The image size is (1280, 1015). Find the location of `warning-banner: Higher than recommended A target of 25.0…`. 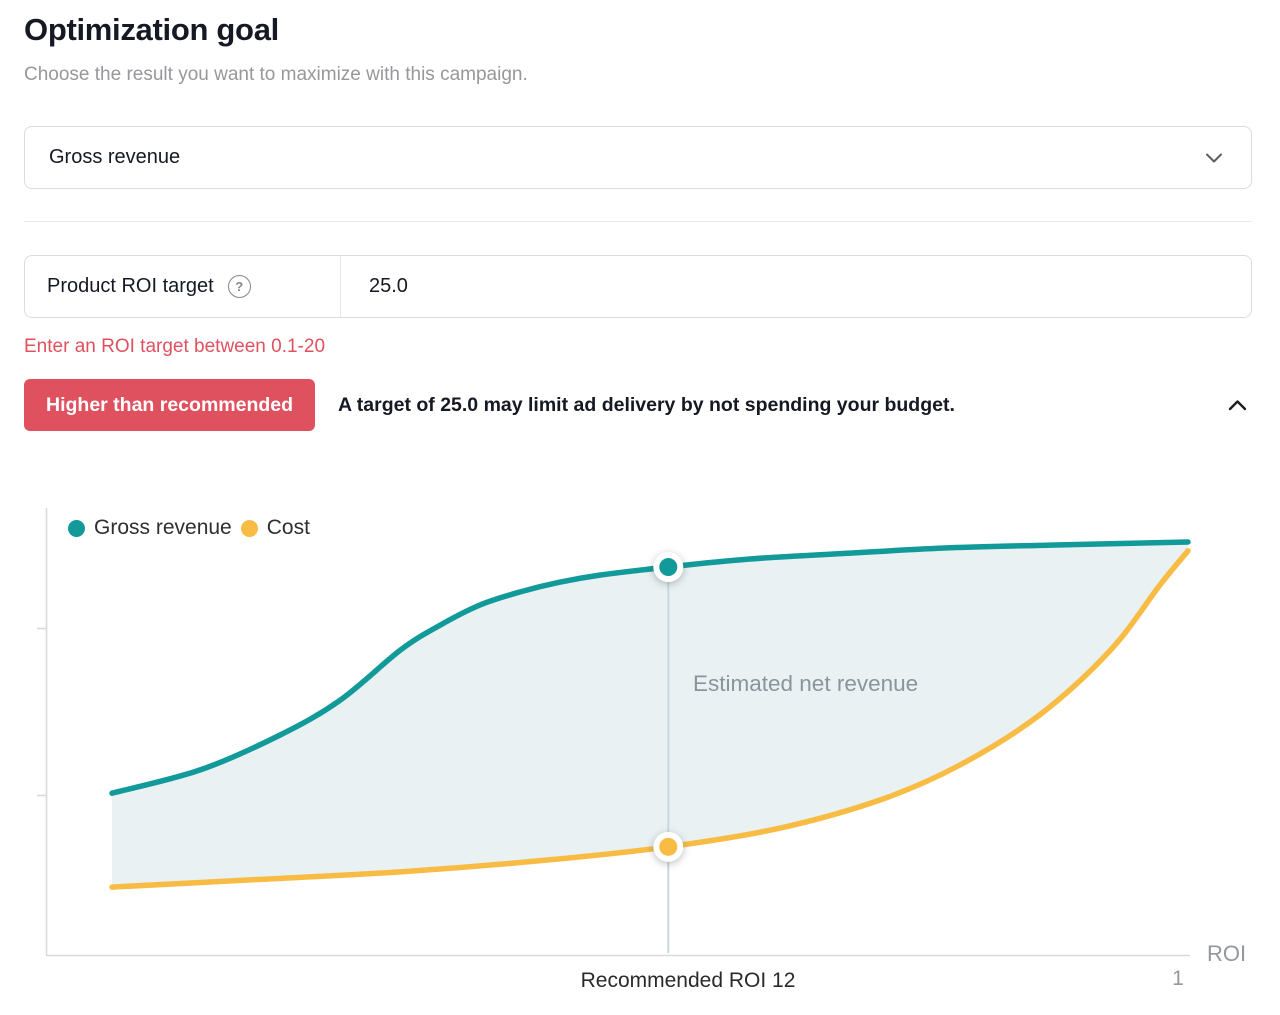

warning-banner: Higher than recommended A target of 25.0… is located at coordinates (638, 405).